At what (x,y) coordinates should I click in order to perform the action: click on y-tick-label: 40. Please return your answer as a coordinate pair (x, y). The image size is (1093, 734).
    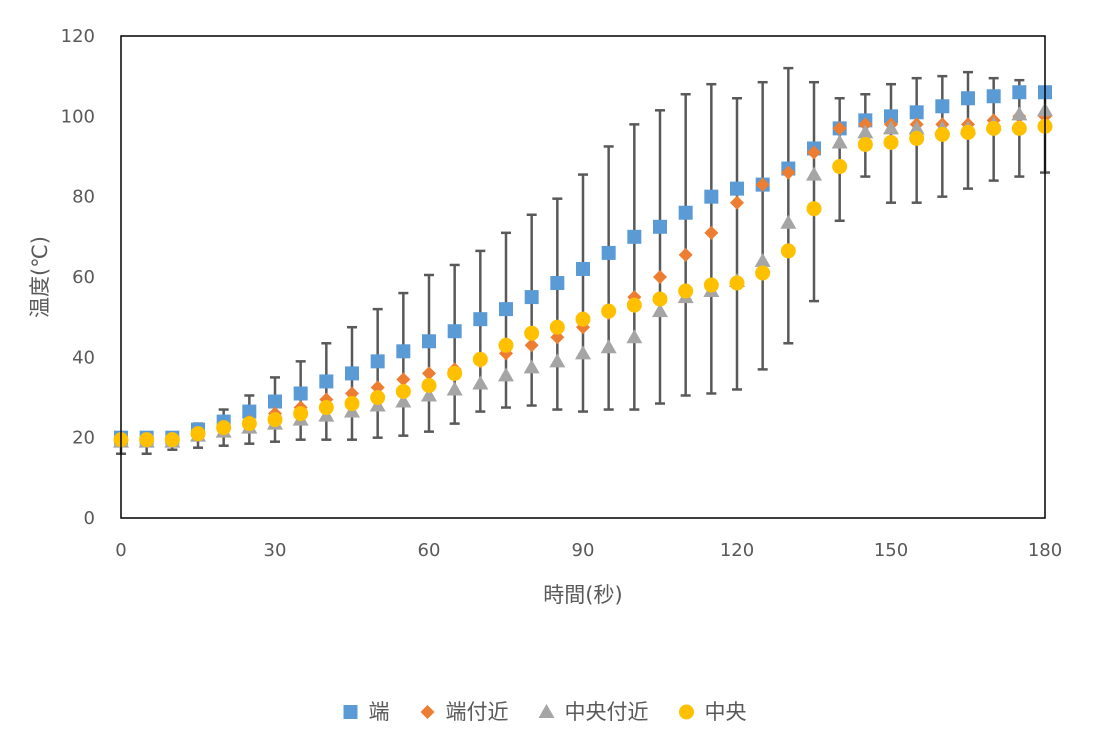
    Looking at the image, I should click on (83, 357).